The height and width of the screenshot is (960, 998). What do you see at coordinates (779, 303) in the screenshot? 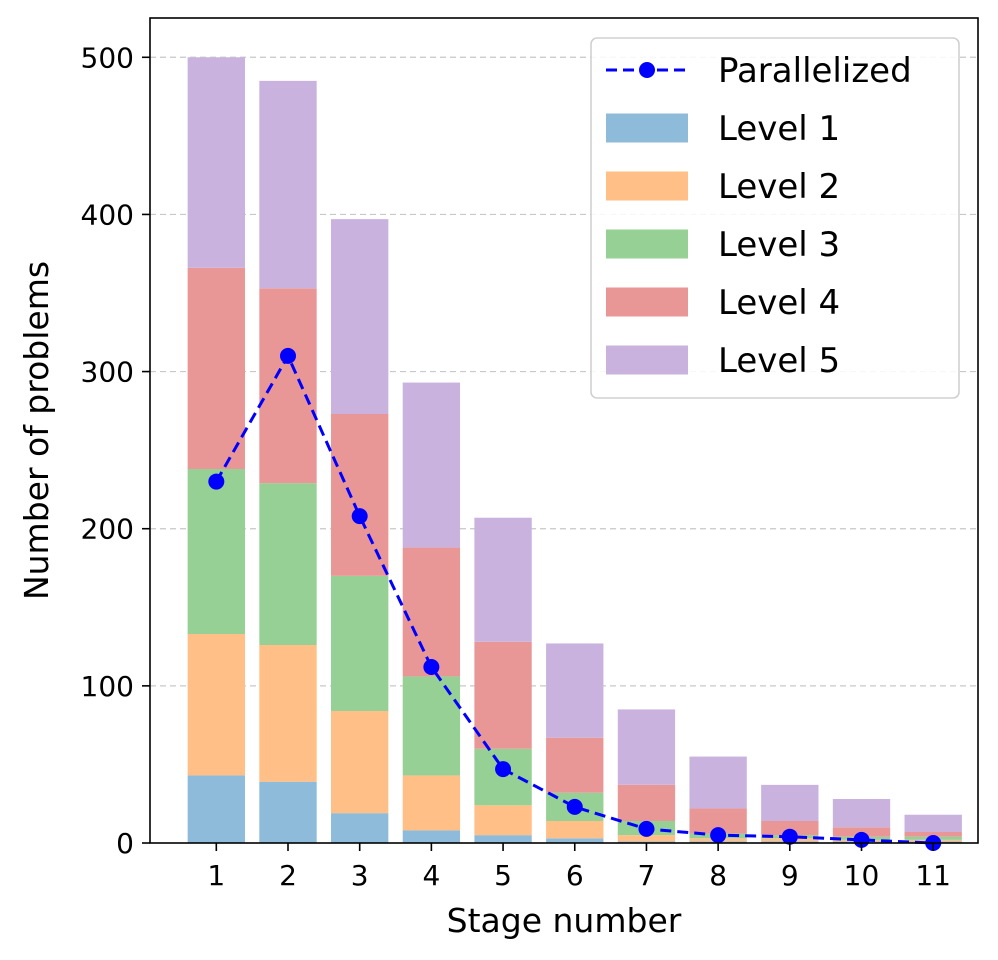
I see `legend-label-level-4: Level 4` at bounding box center [779, 303].